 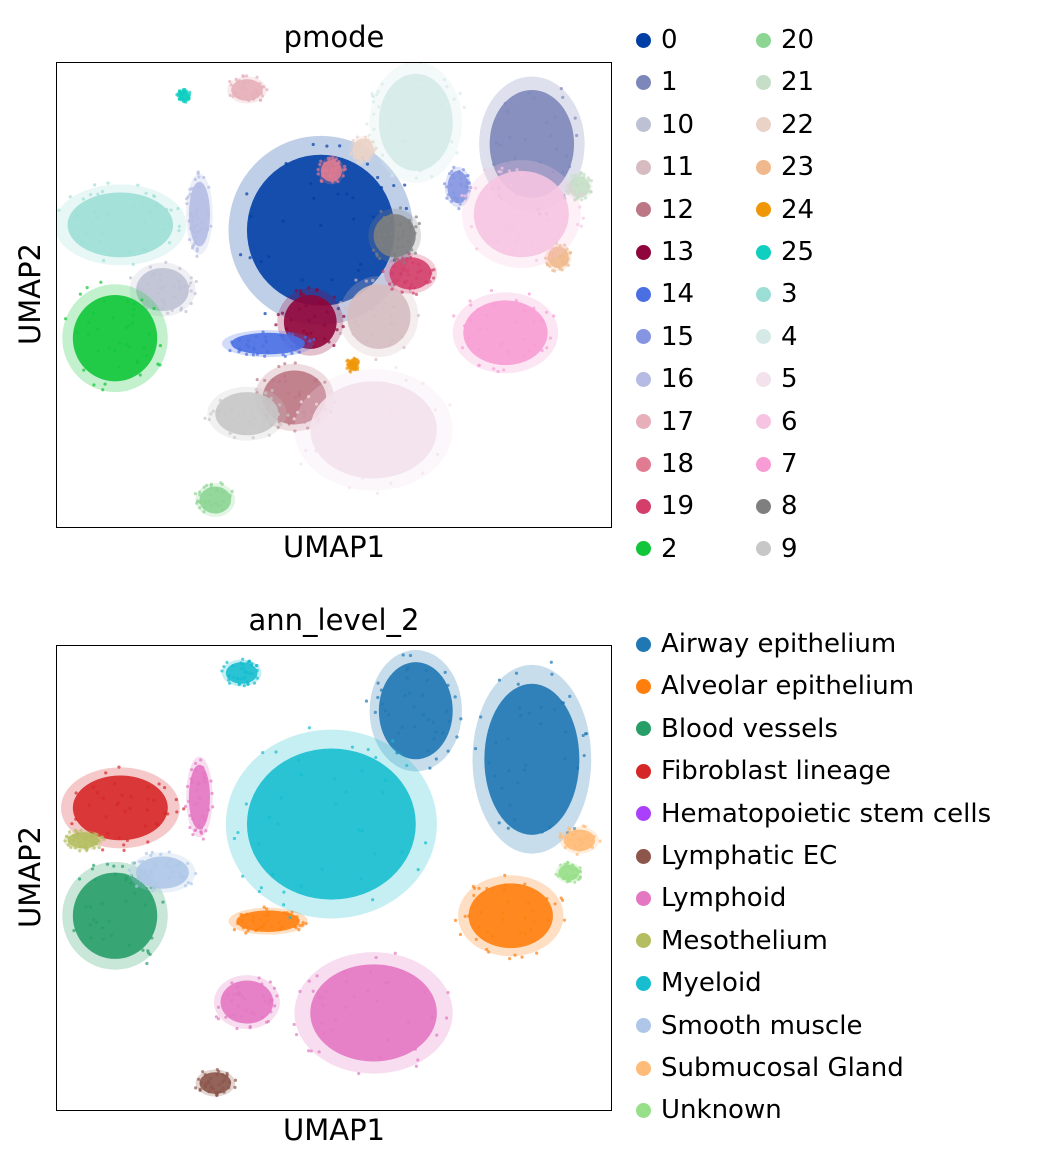 I want to click on legend-label: 18, so click(x=678, y=464).